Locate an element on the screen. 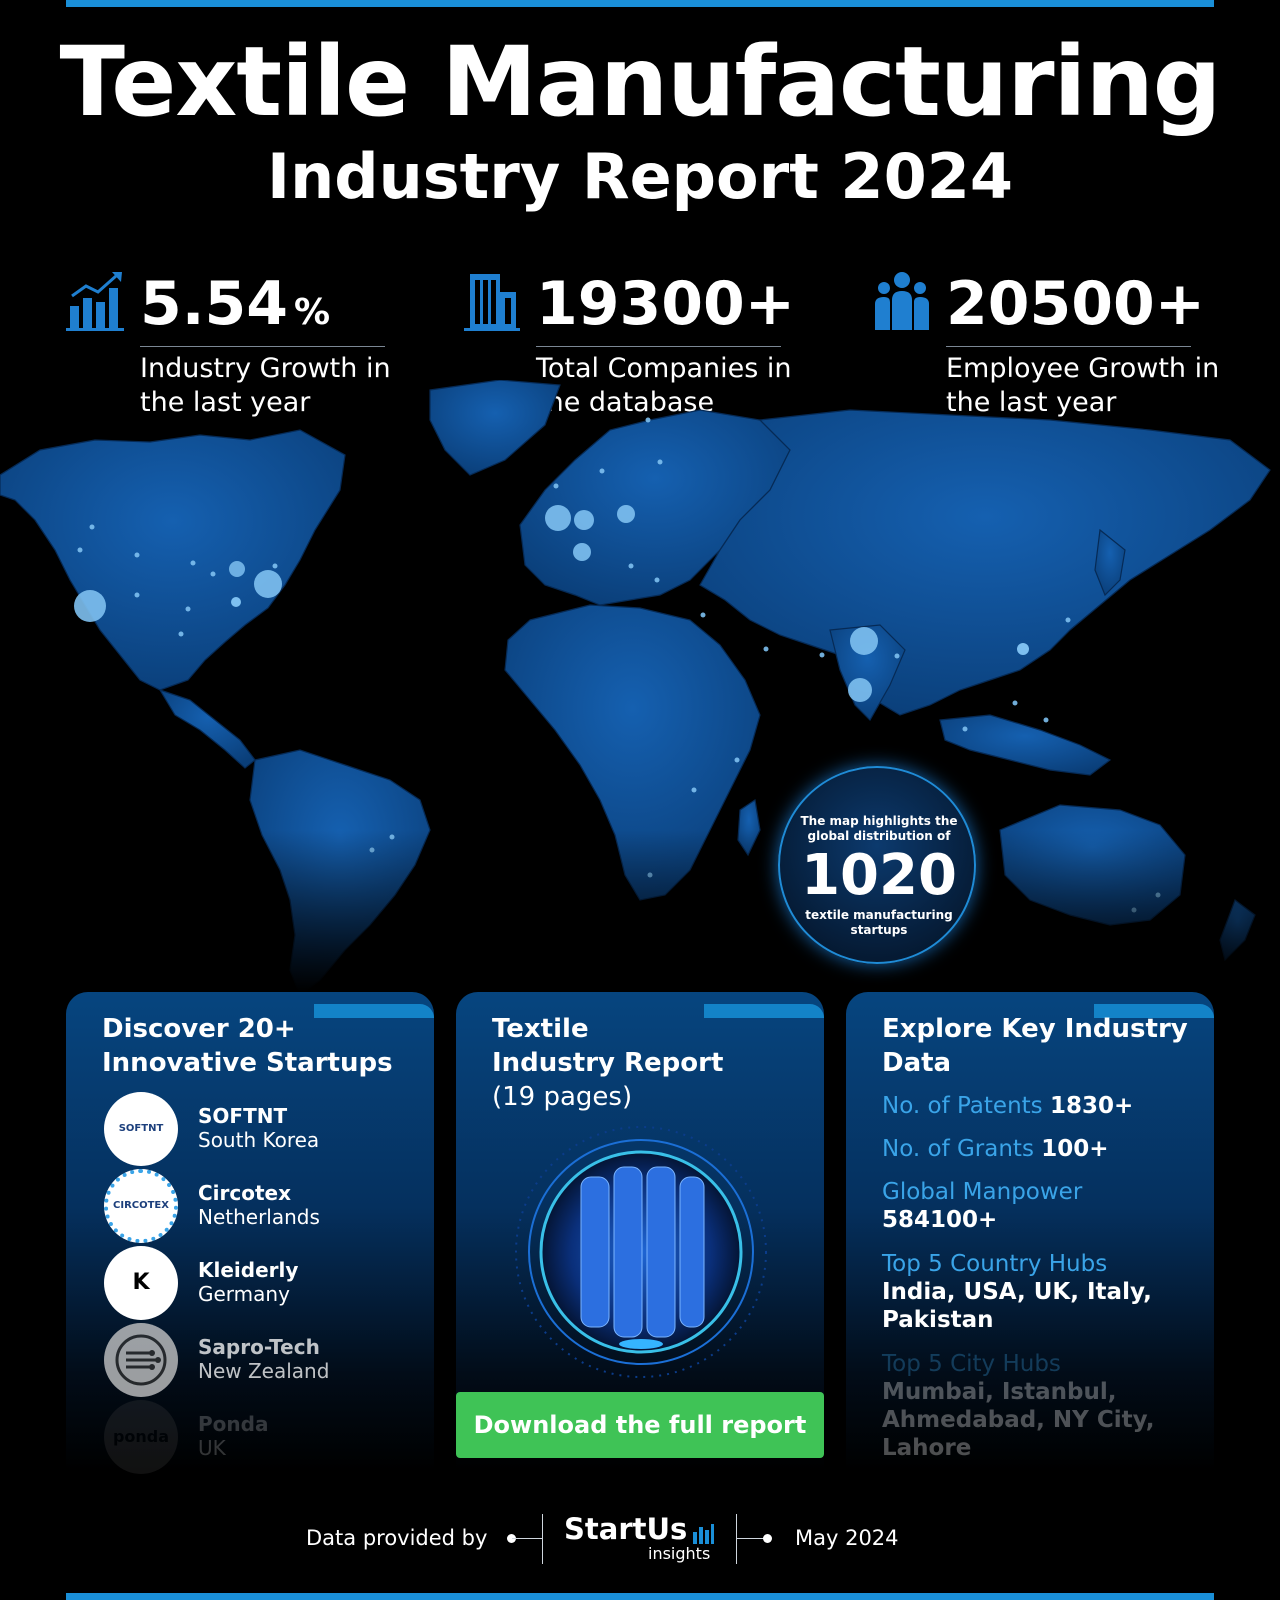 This screenshot has width=1280, height=1600. data-provided-by-label: Data provided by is located at coordinates (397, 1538).